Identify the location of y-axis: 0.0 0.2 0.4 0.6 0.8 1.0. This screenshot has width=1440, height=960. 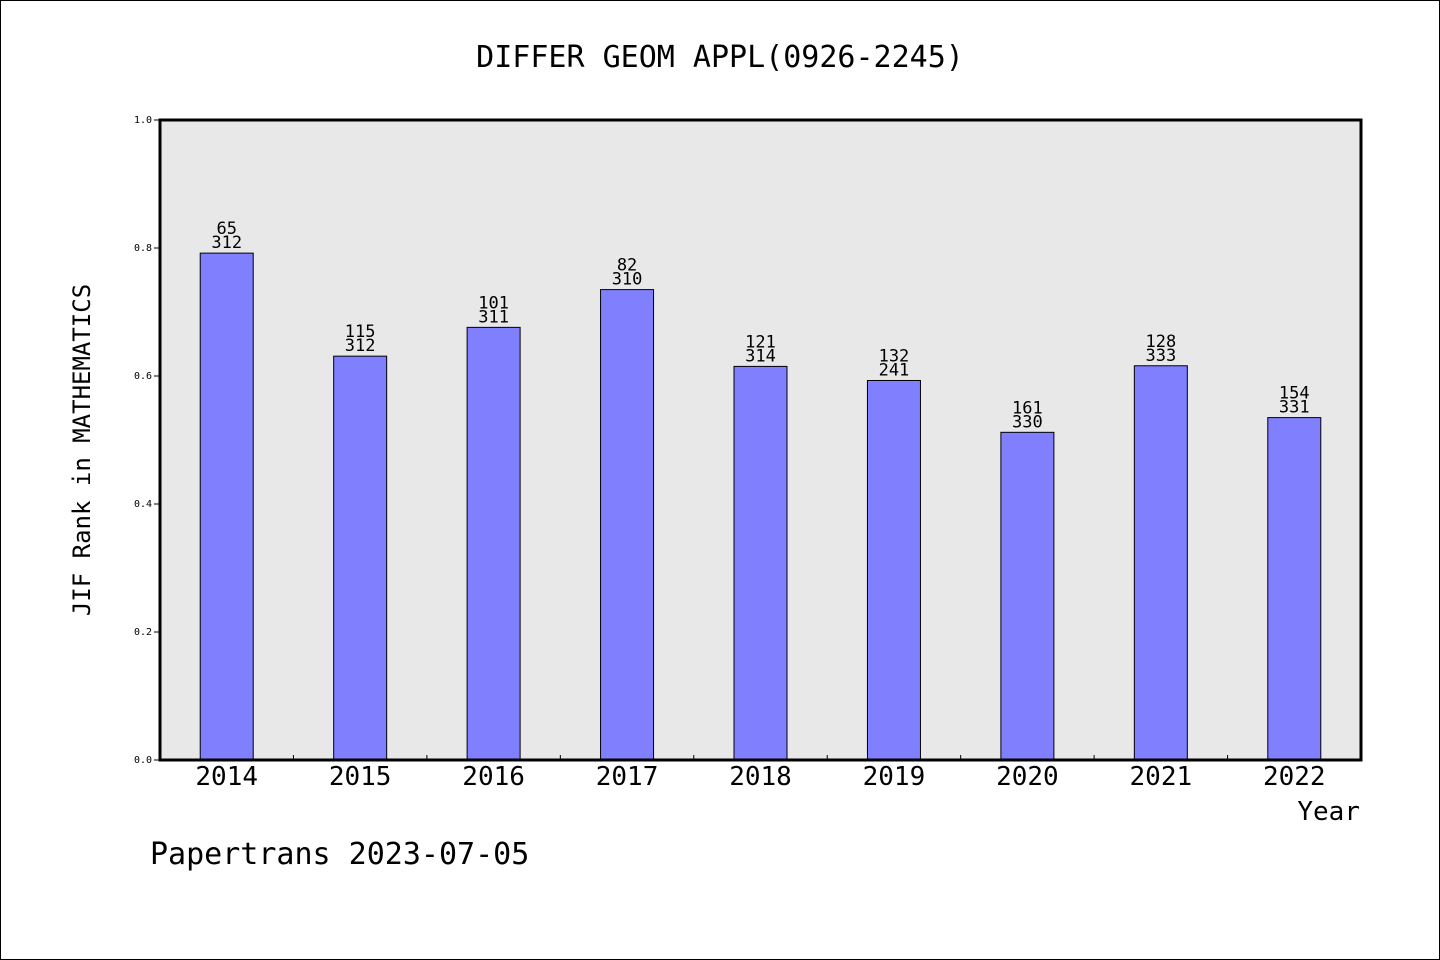
(147, 440).